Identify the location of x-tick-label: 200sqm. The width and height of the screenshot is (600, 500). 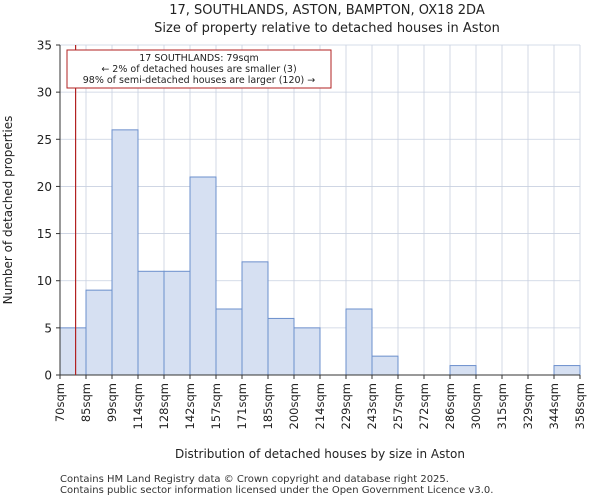
(294, 406).